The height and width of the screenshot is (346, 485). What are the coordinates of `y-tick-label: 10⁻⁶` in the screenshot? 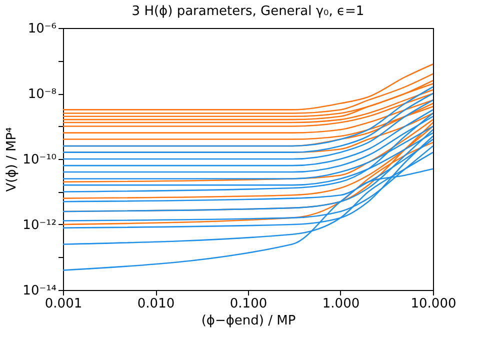 It's located at (42, 29).